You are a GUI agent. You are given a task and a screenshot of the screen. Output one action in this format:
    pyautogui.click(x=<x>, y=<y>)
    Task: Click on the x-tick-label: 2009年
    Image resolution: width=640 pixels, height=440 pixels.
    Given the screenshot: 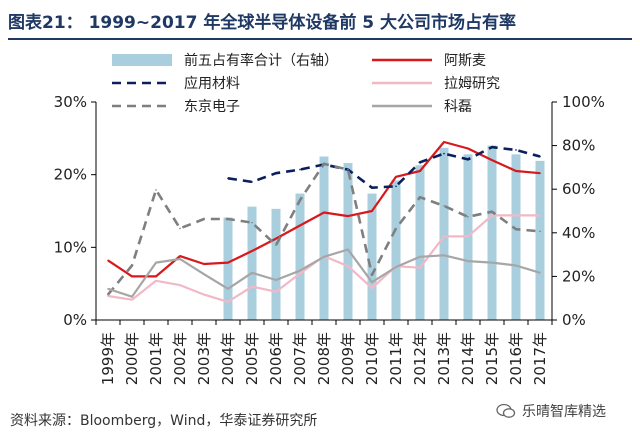 What is the action you would take?
    pyautogui.click(x=348, y=358)
    